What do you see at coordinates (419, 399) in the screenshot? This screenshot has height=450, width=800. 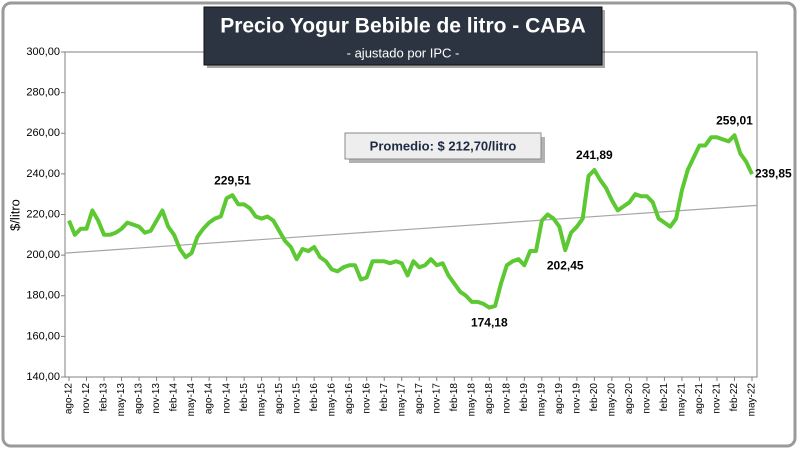 I see `x-tick-label: ago-17` at bounding box center [419, 399].